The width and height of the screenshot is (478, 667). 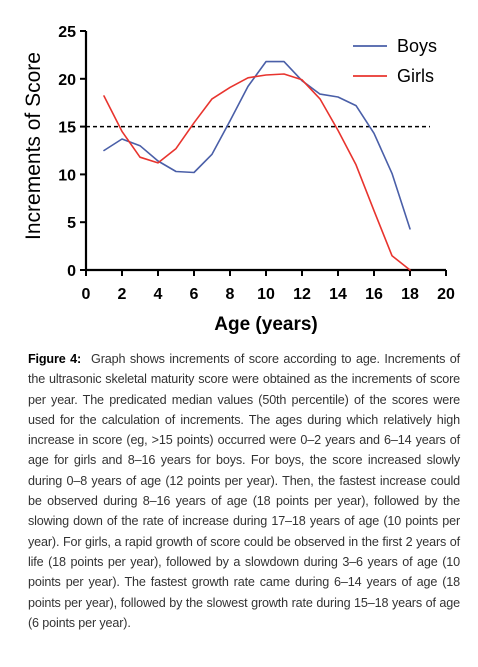 What do you see at coordinates (266, 294) in the screenshot?
I see `x-tick-label: 10` at bounding box center [266, 294].